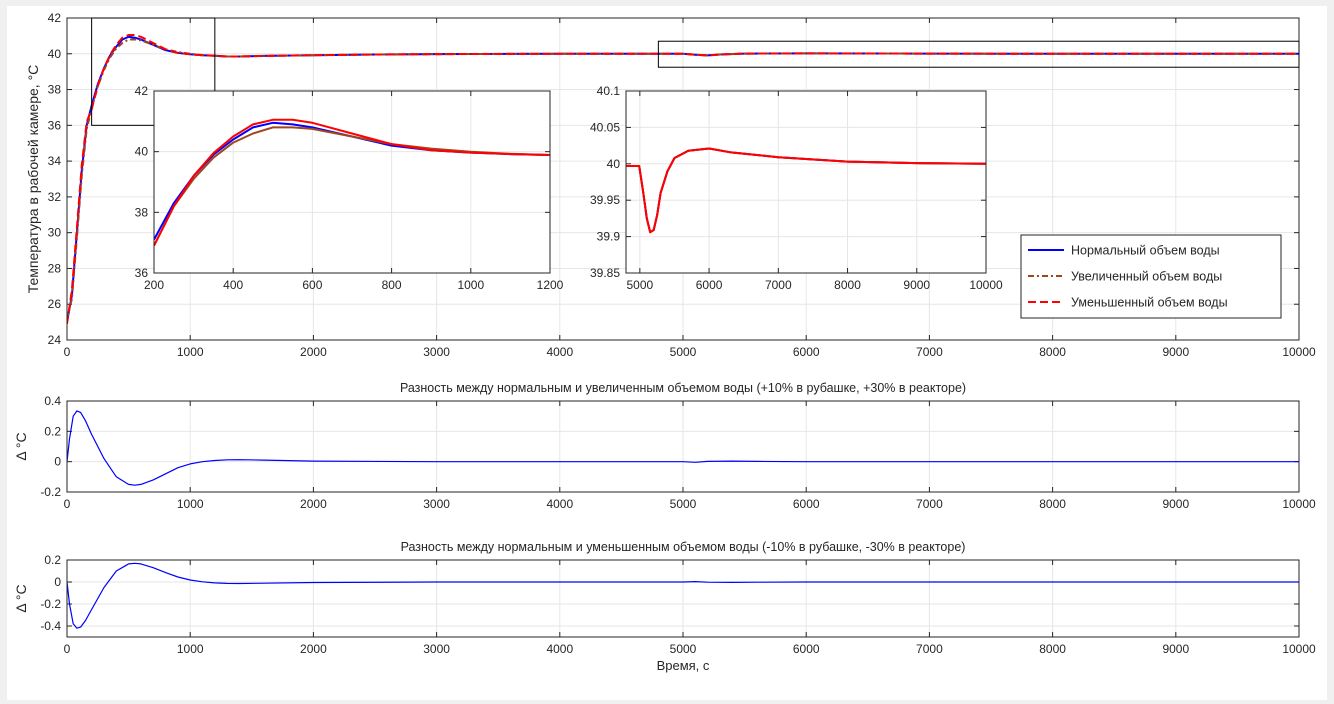  Describe the element at coordinates (605, 127) in the screenshot. I see `y-tick-label: 40.05` at that location.